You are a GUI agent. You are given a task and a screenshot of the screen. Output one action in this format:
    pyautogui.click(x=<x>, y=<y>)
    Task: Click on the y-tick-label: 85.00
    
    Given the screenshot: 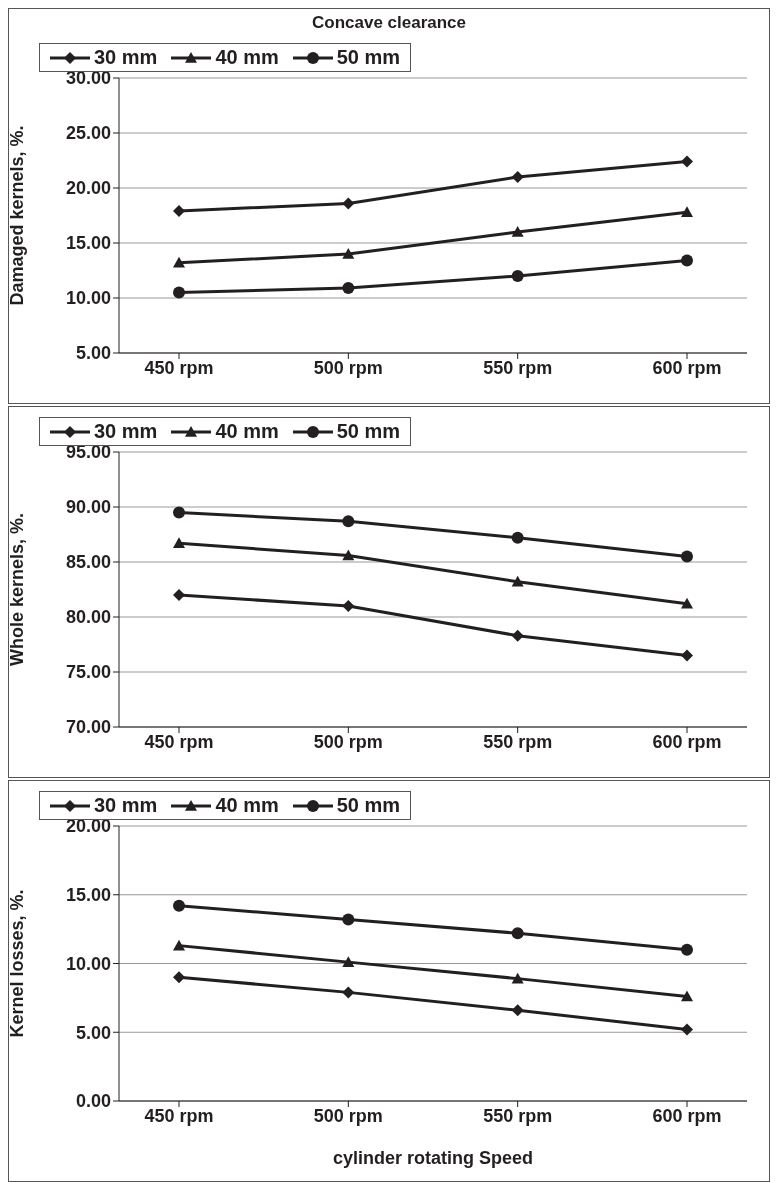 What is the action you would take?
    pyautogui.click(x=88, y=562)
    